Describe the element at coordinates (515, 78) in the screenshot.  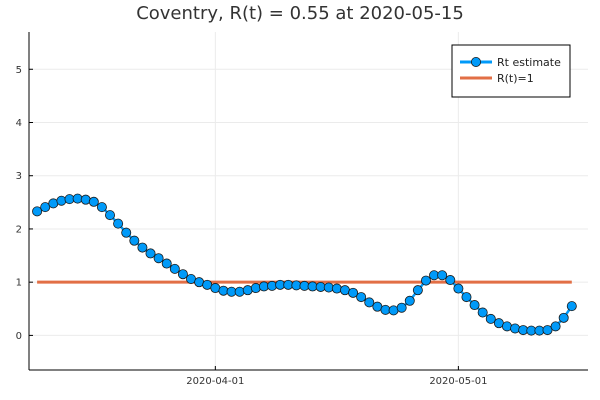
I see `legend-label: R(t)=1` at that location.